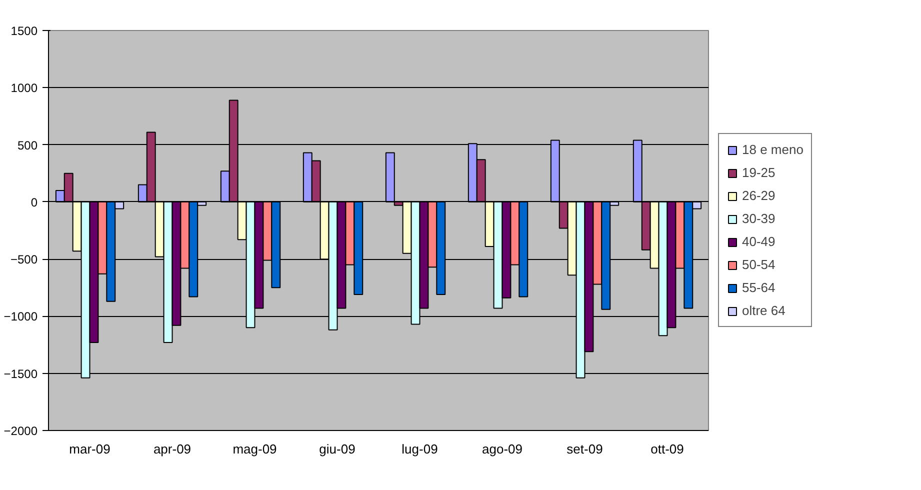  I want to click on x-tick-label: apr-09, so click(172, 449).